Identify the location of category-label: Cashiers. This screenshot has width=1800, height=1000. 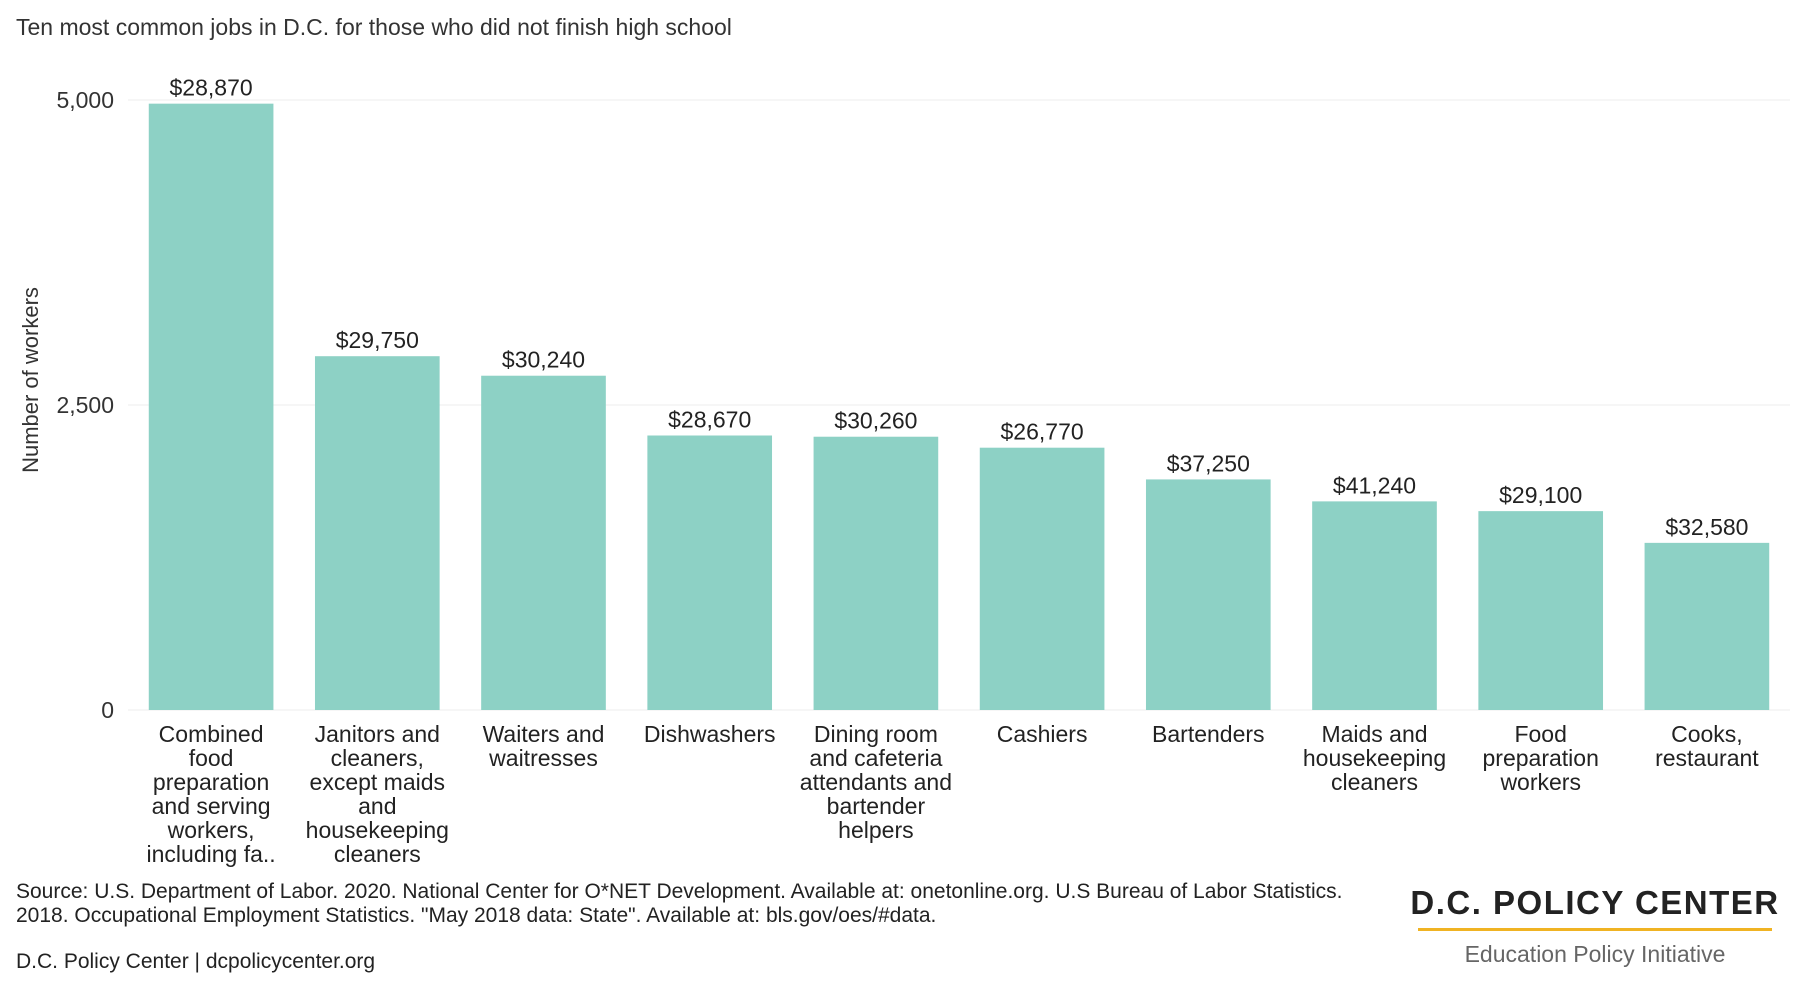
(1042, 734).